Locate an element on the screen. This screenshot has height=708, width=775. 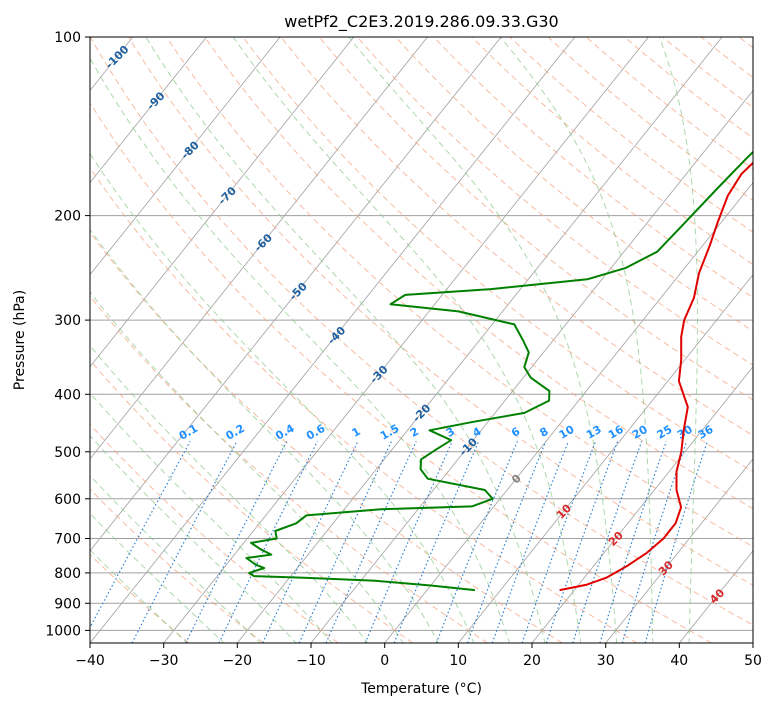
y-tick-label: 200 is located at coordinates (67, 217).